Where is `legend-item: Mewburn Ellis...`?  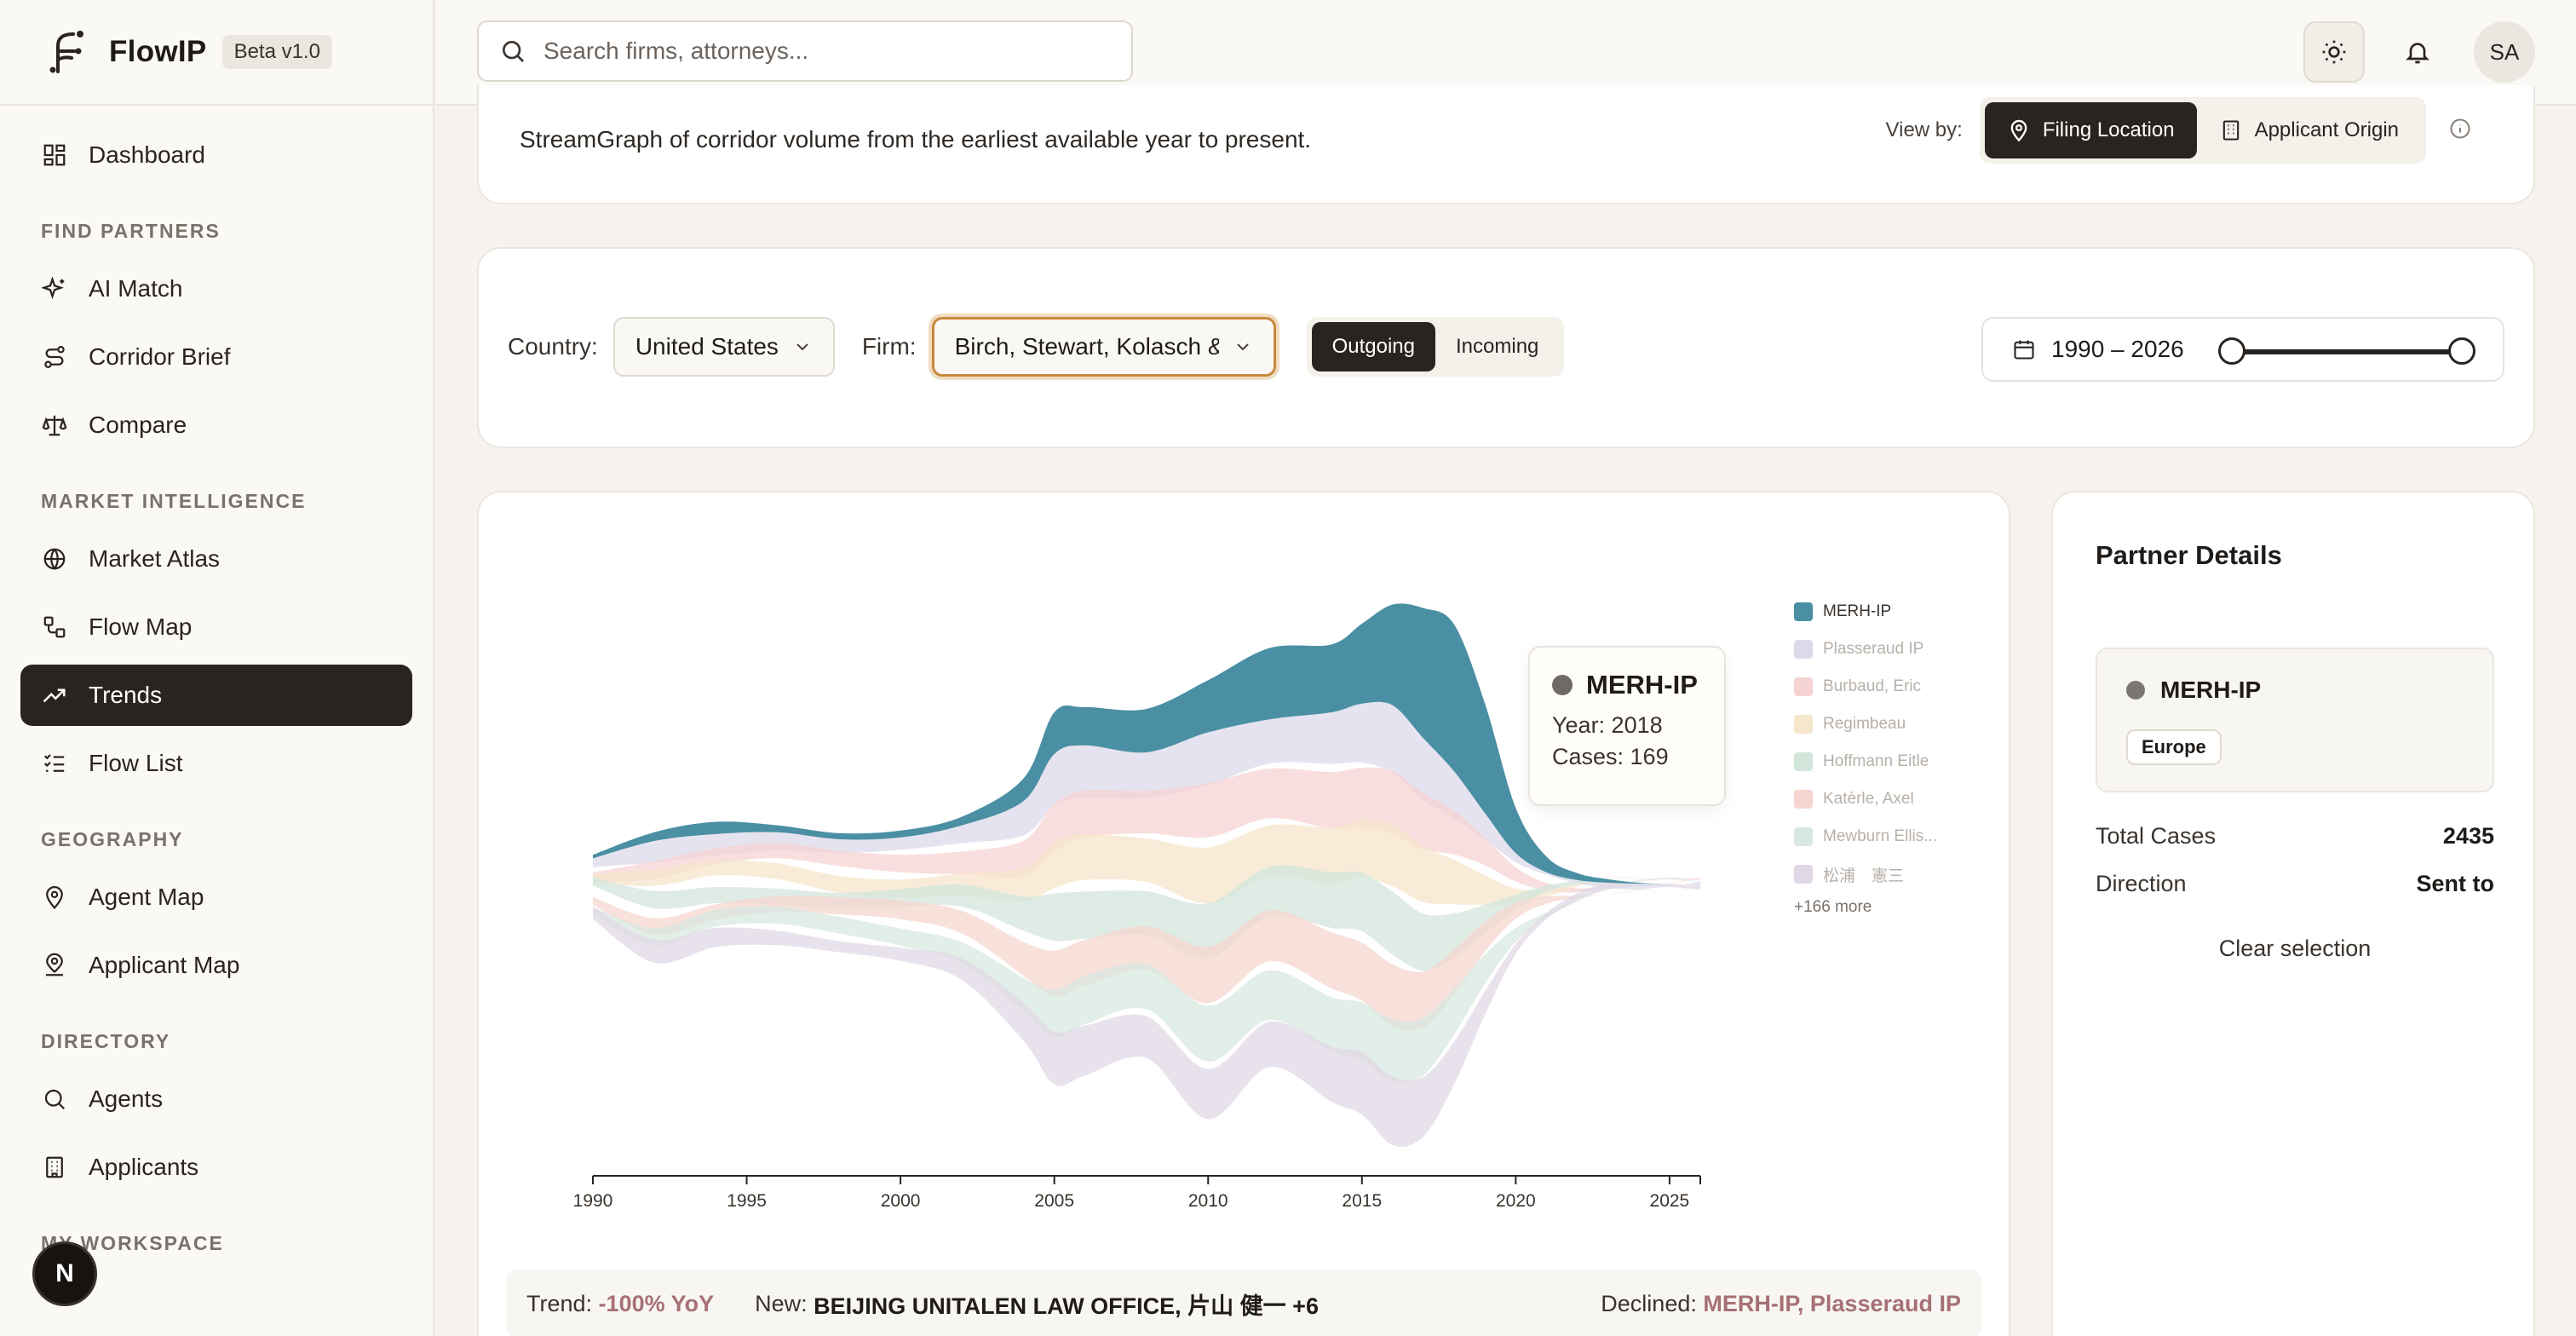 legend-item: Mewburn Ellis... is located at coordinates (1866, 836).